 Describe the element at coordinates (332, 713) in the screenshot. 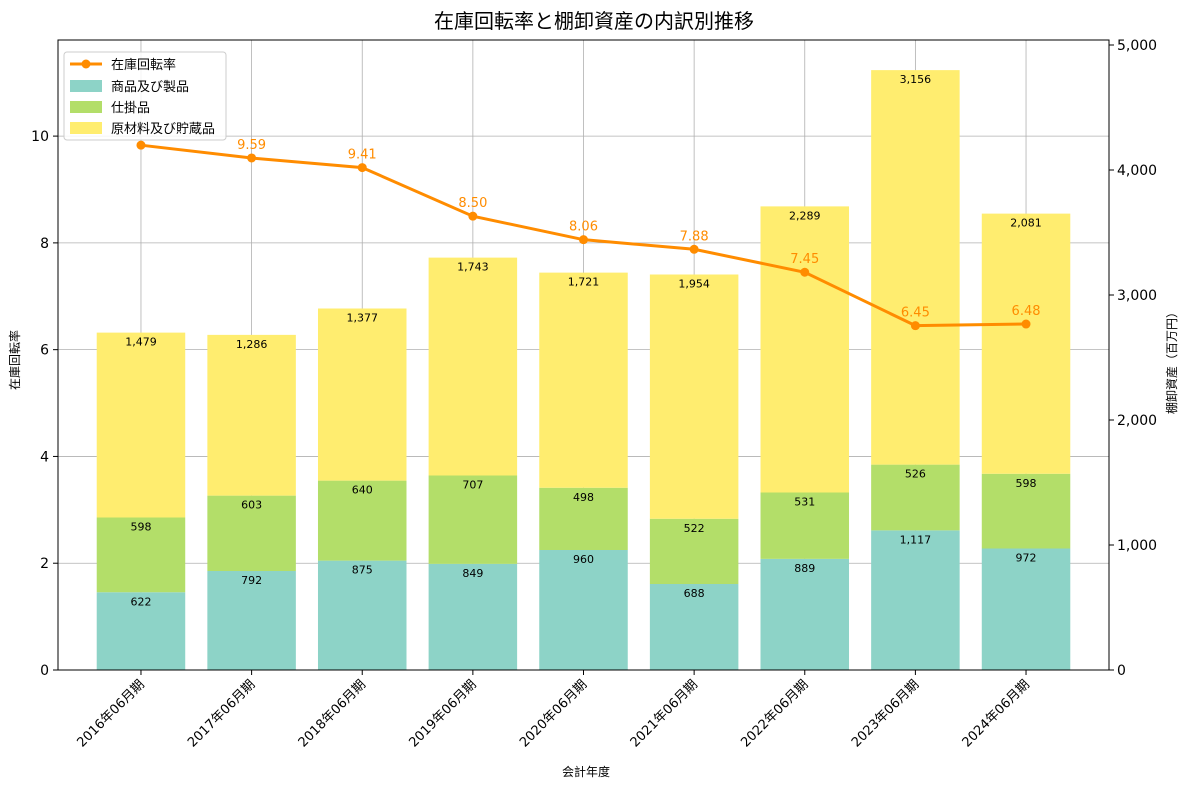

I see `x-tick-label: 2018年06月期` at that location.